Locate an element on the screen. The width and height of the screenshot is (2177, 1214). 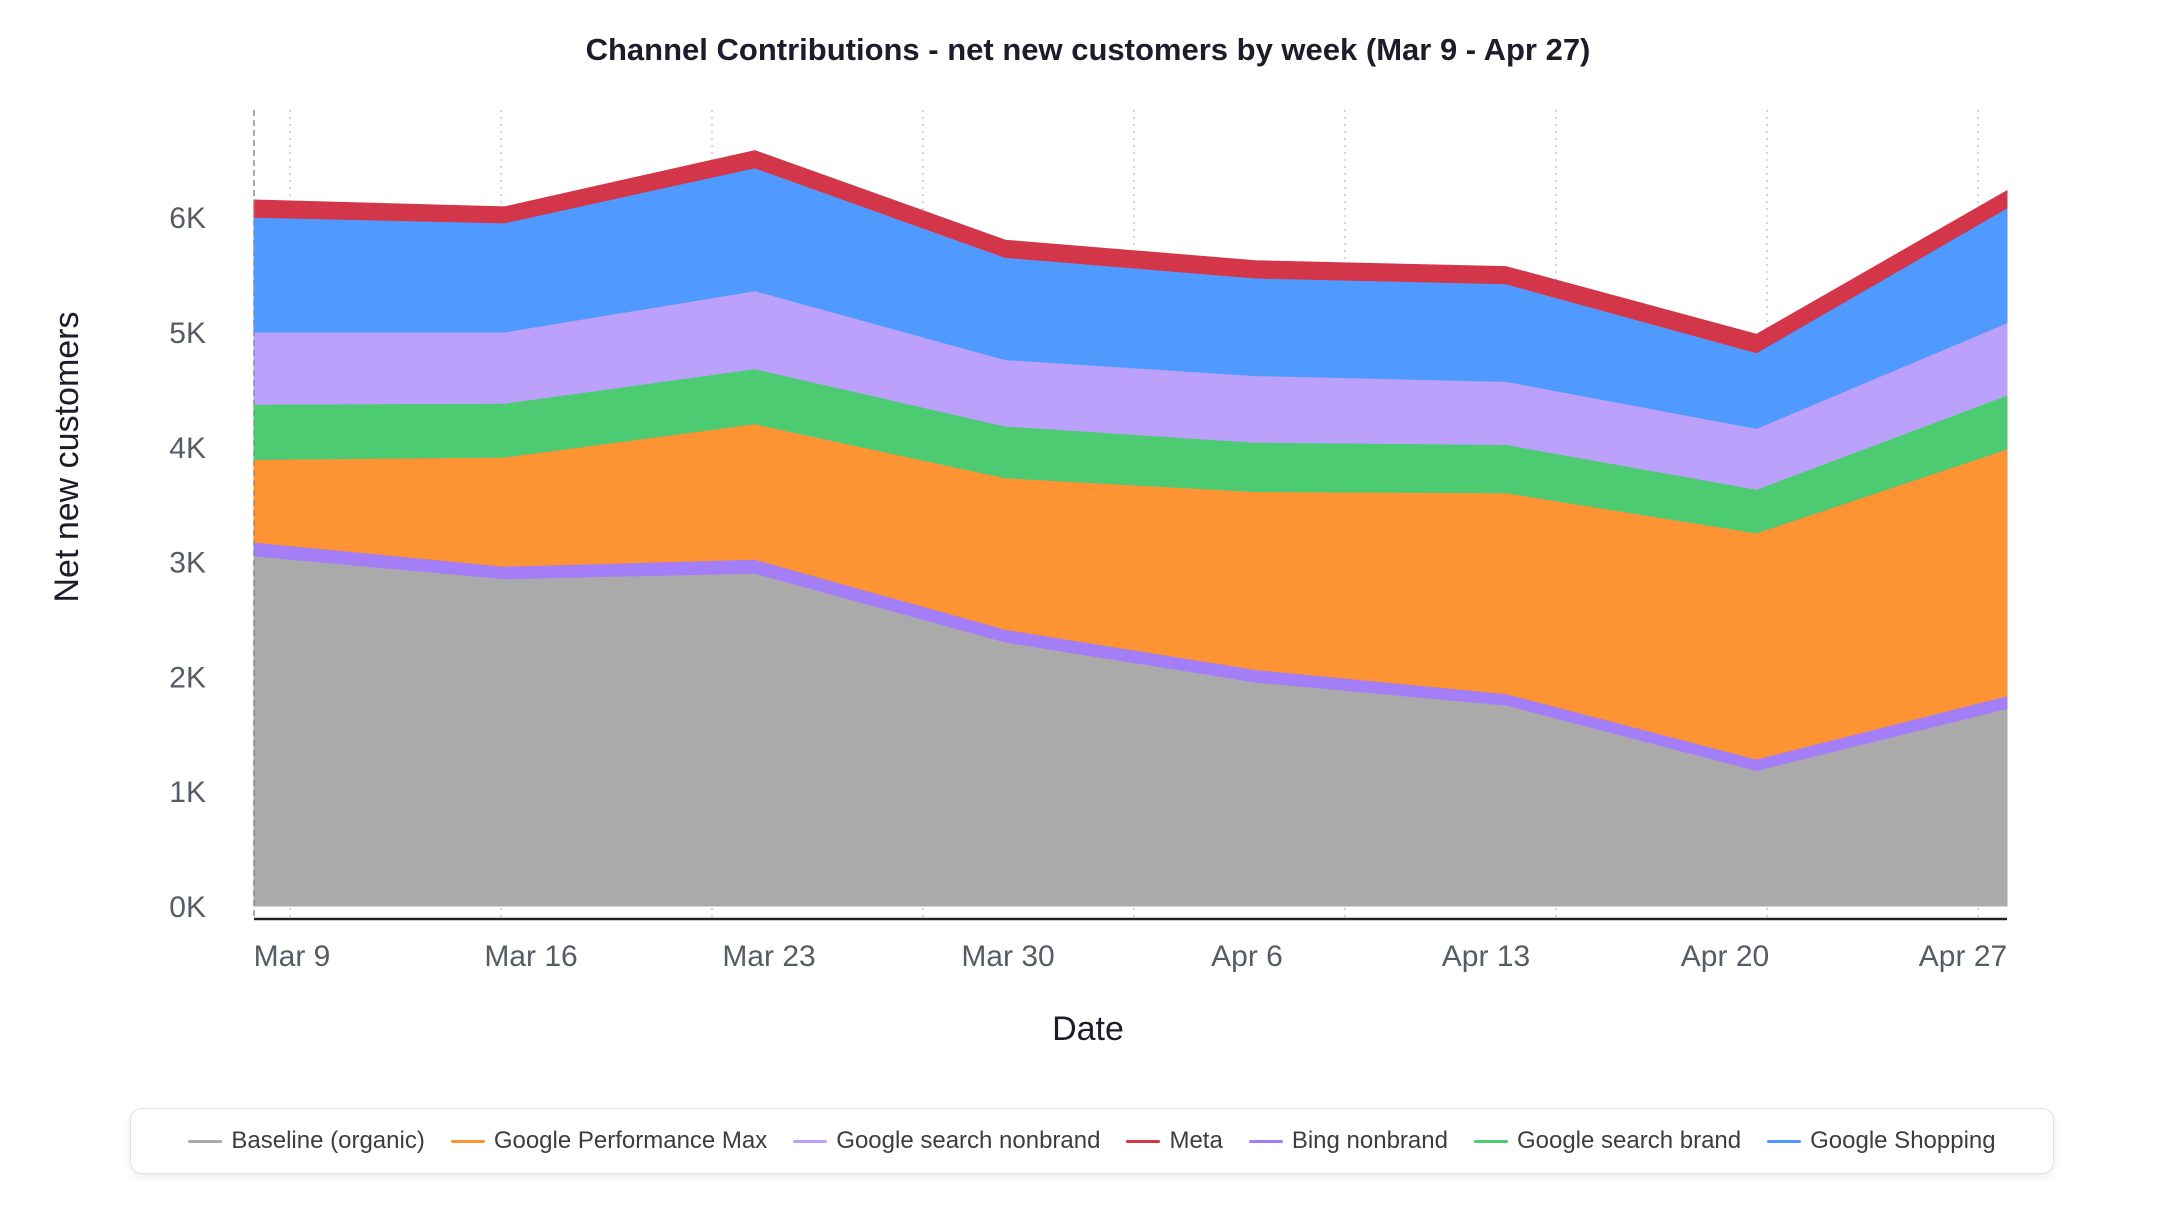
y-tick-label: 2K is located at coordinates (187, 677).